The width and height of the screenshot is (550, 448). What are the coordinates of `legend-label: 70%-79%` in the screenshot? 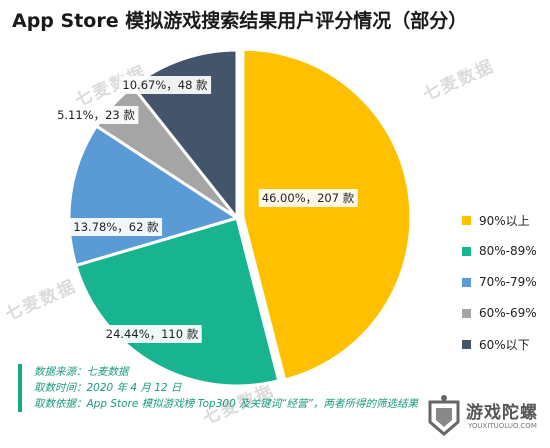 It's located at (508, 282).